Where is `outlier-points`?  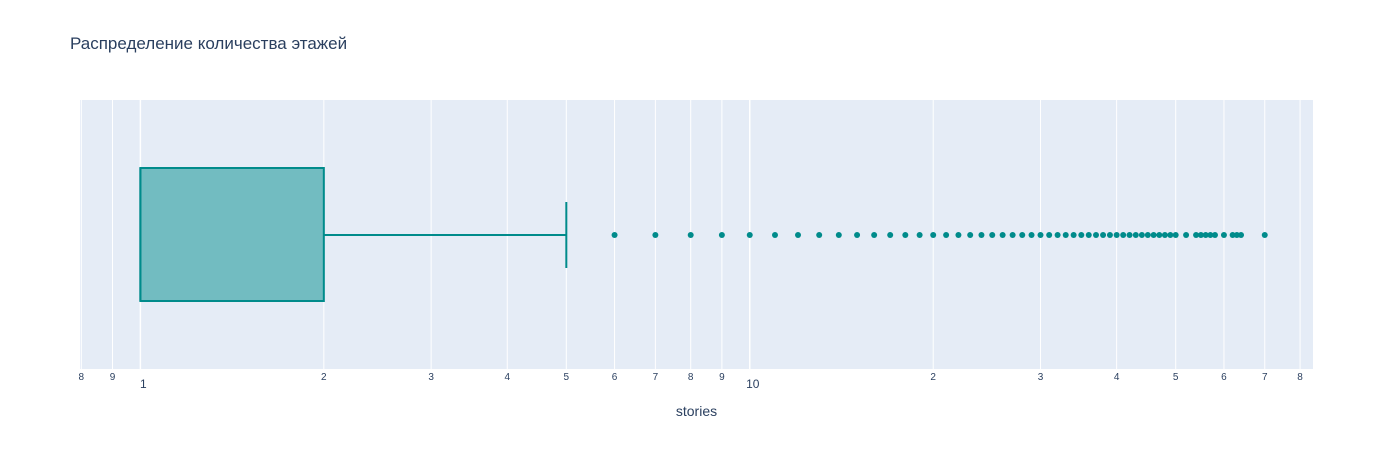
outlier-points is located at coordinates (939, 235).